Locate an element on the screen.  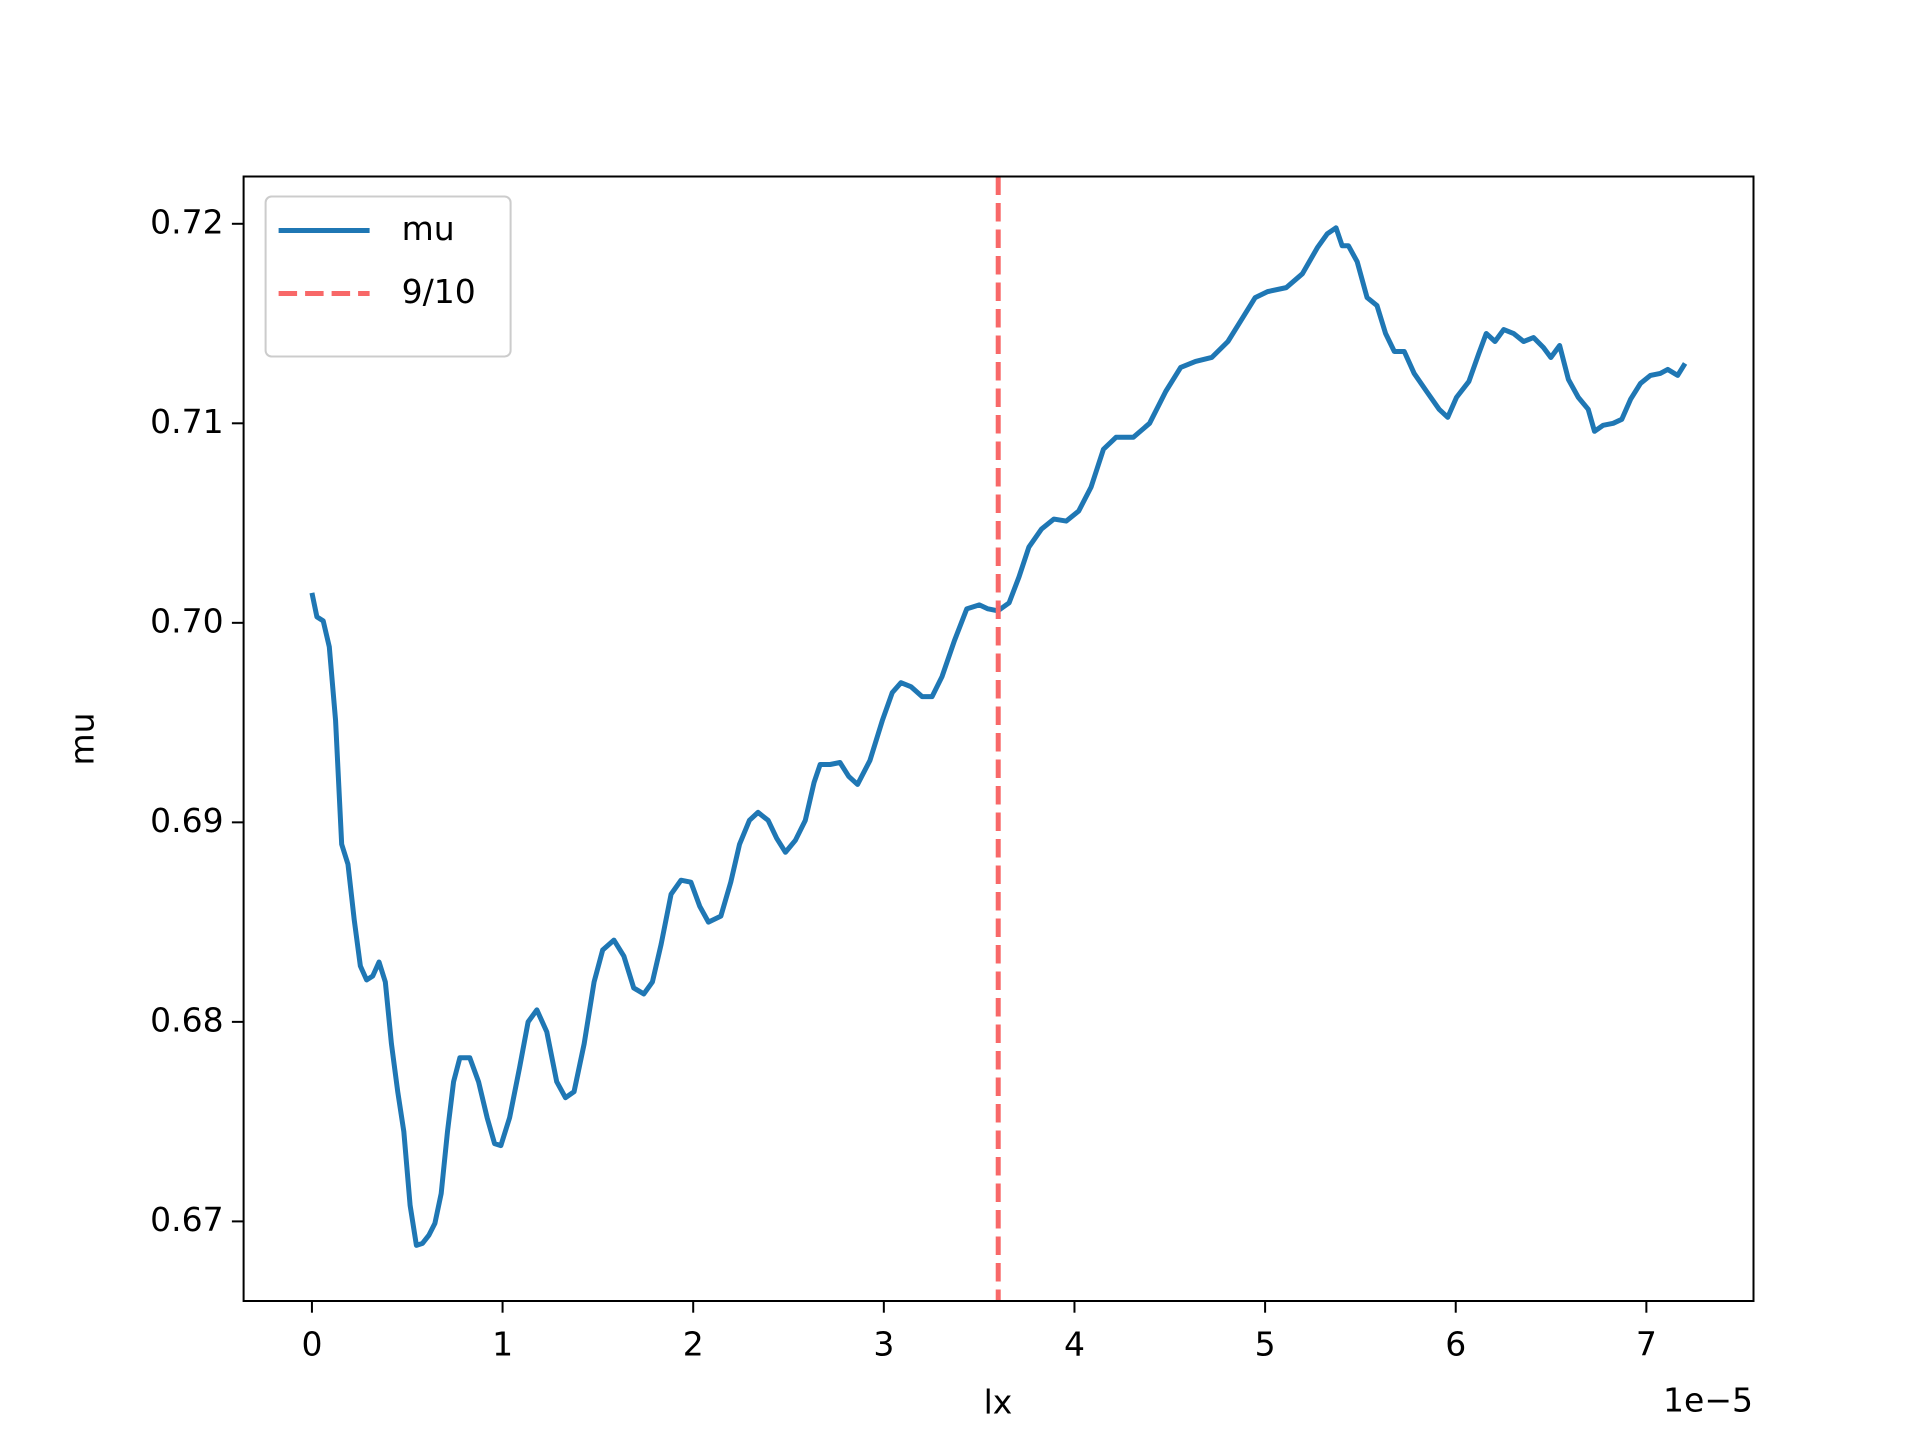
x-tick-label: 5 is located at coordinates (1265, 1344).